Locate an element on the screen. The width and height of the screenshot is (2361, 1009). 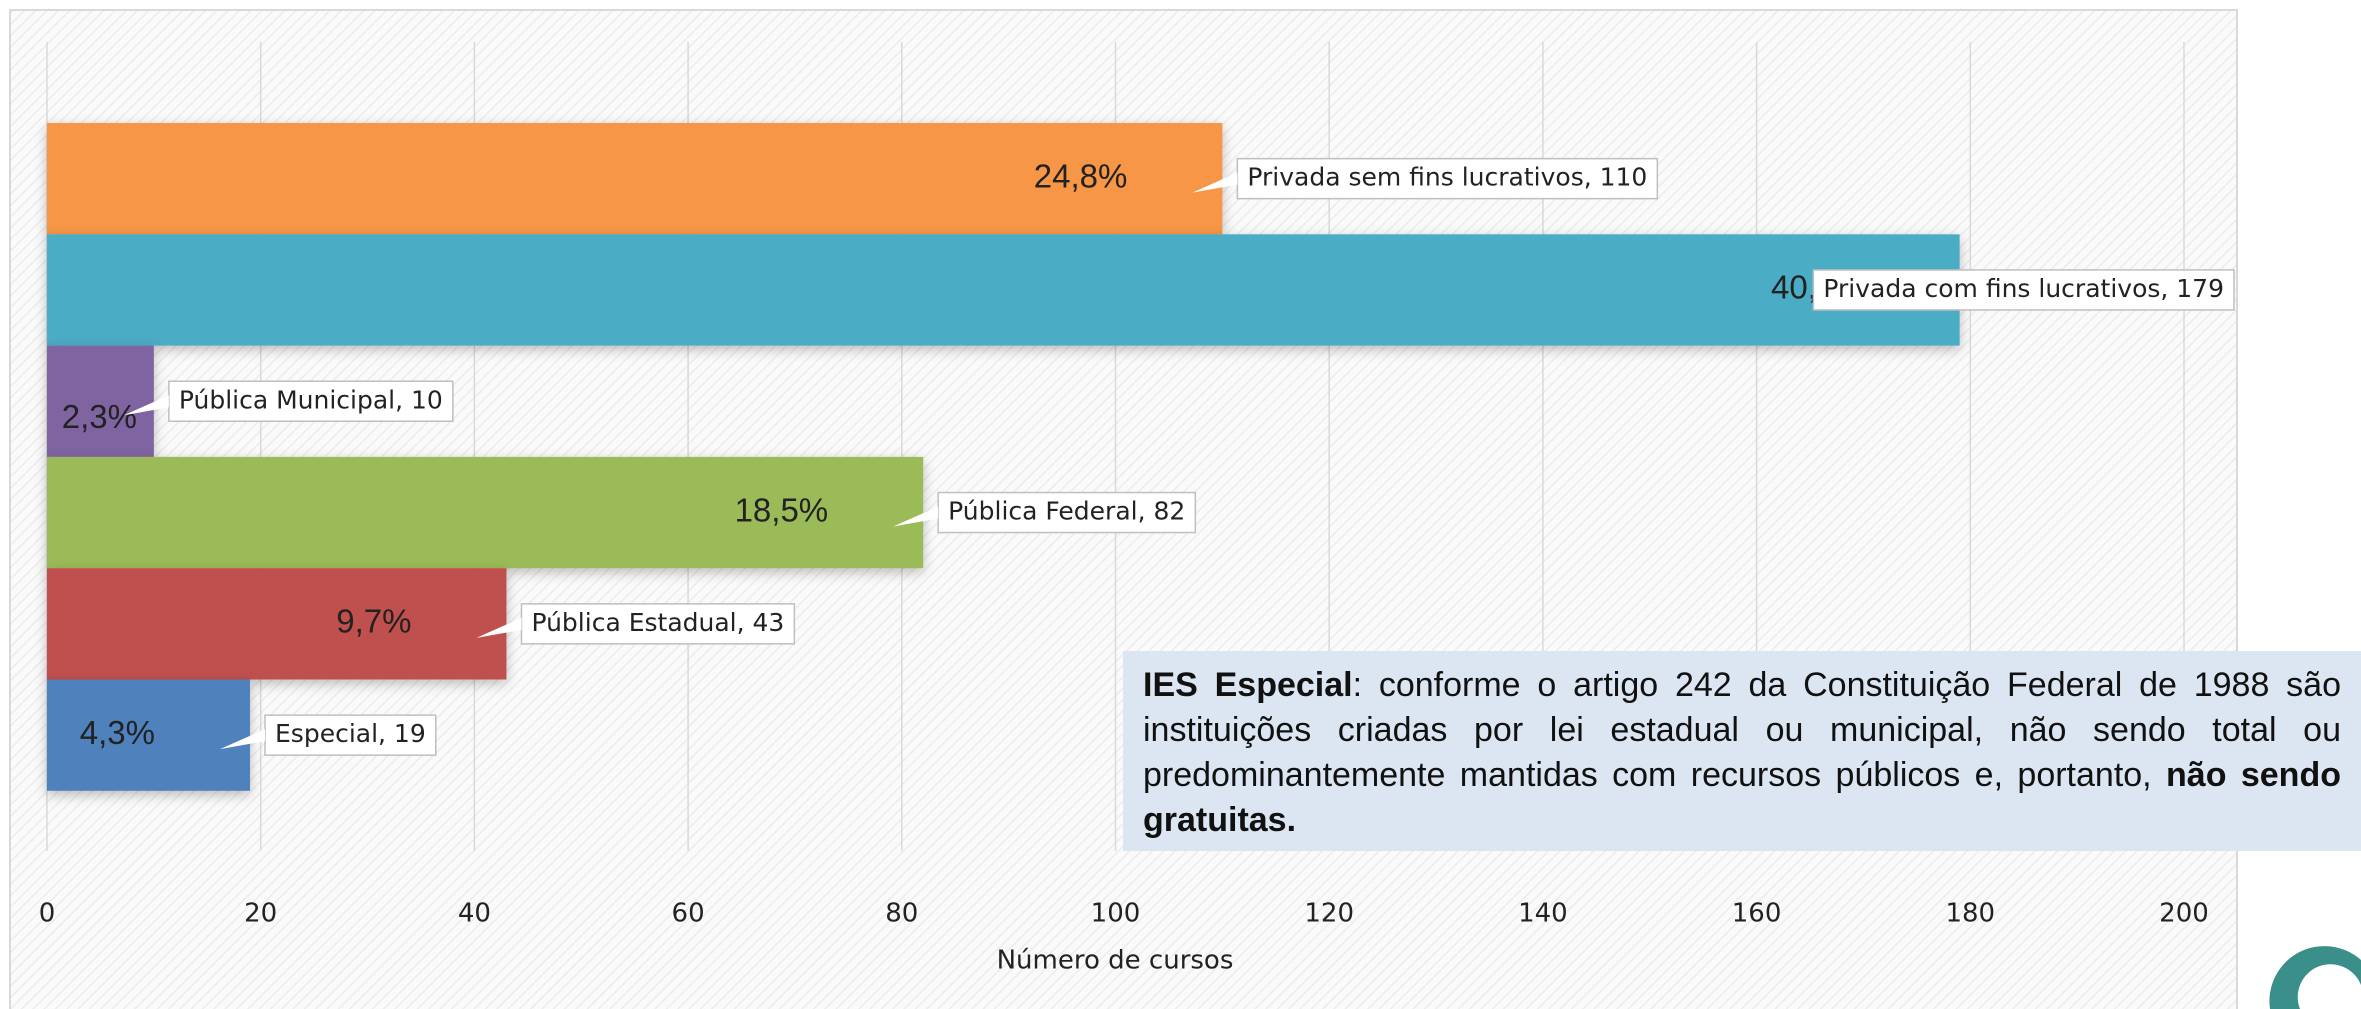
callout-label: Privada com fins lucrativos, 179 is located at coordinates (2023, 288).